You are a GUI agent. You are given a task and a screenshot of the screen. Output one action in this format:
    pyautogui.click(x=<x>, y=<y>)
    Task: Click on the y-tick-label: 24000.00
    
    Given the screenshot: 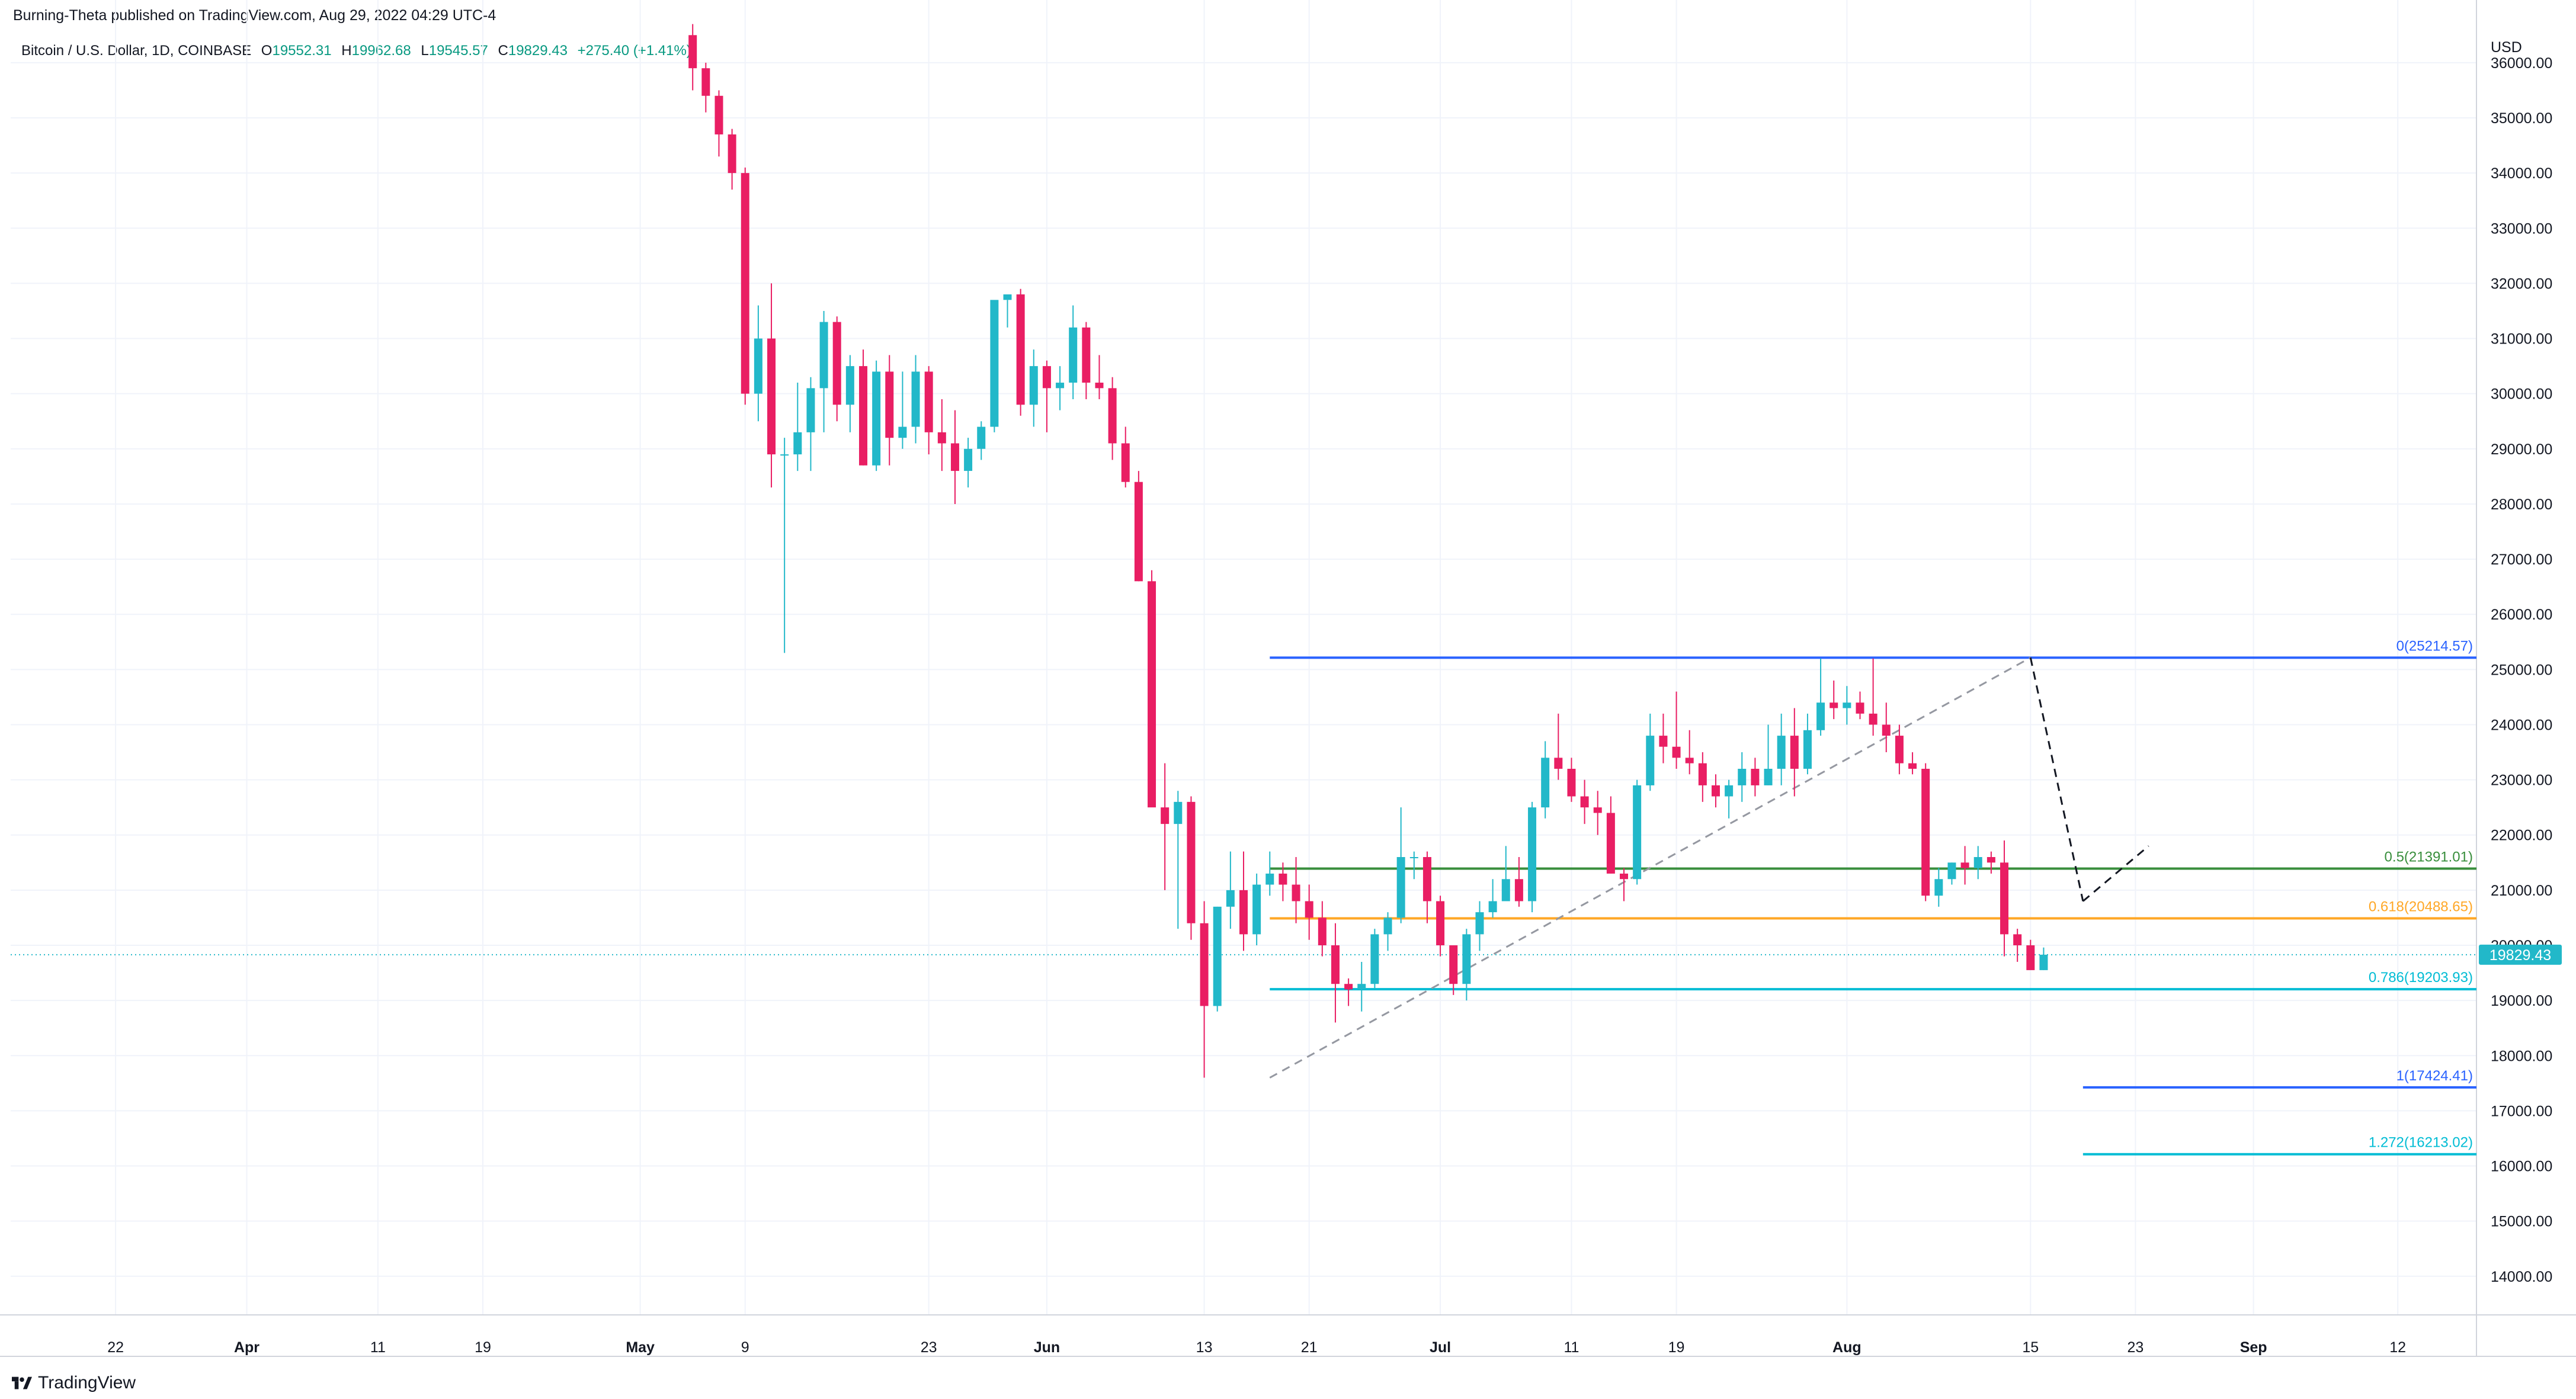 What is the action you would take?
    pyautogui.click(x=2522, y=725)
    